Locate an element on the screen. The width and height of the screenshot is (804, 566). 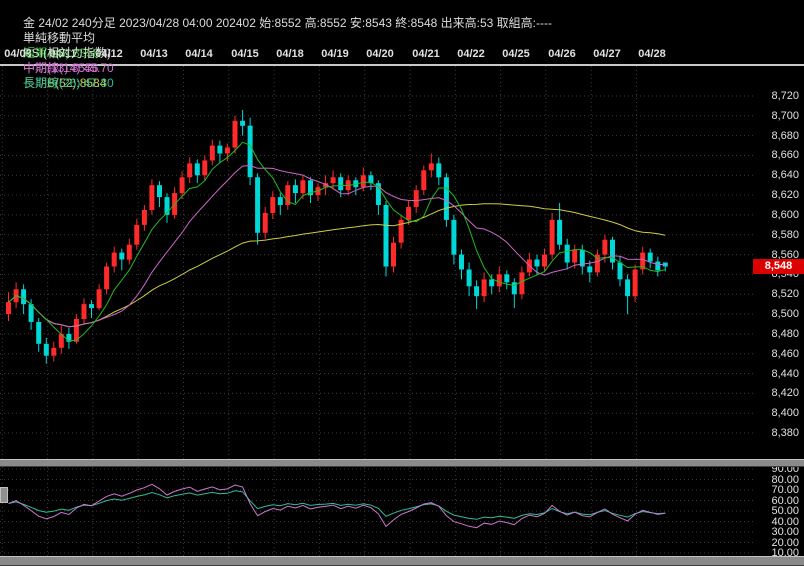
rsi-scrollbar-thumb is located at coordinates (4, 495).